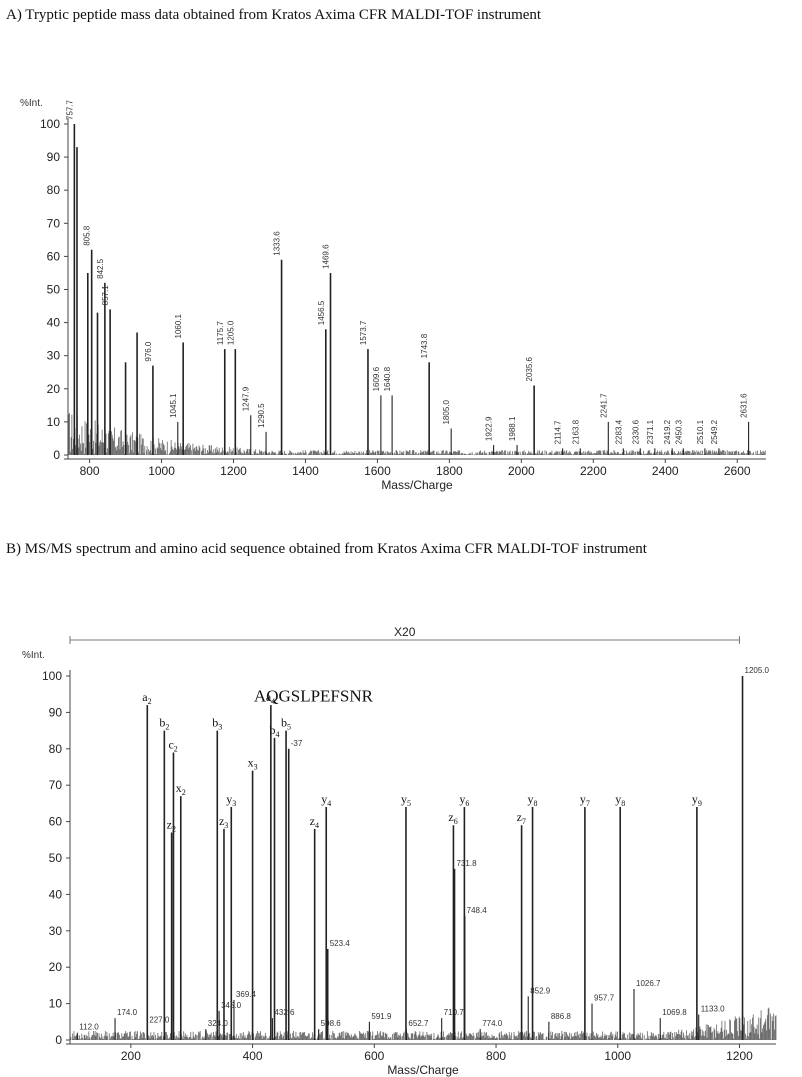 This screenshot has height=1077, width=802. Describe the element at coordinates (246, 994) in the screenshot. I see `peak-label: 369.4` at that location.